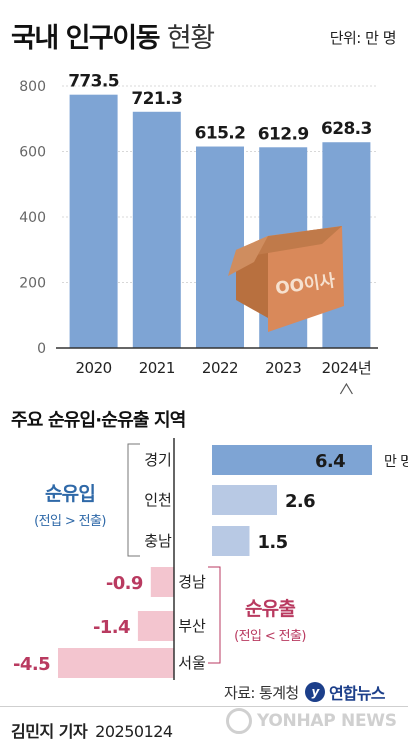 The image size is (408, 750). I want to click on break-caret-icon, so click(346, 388).